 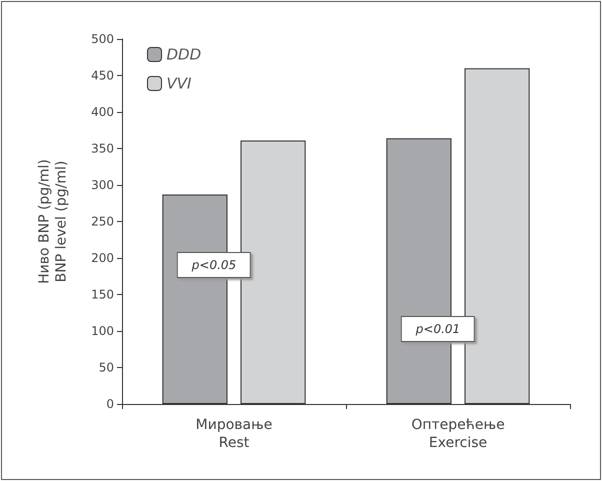 I want to click on y-tick-label: 200, so click(x=102, y=258).